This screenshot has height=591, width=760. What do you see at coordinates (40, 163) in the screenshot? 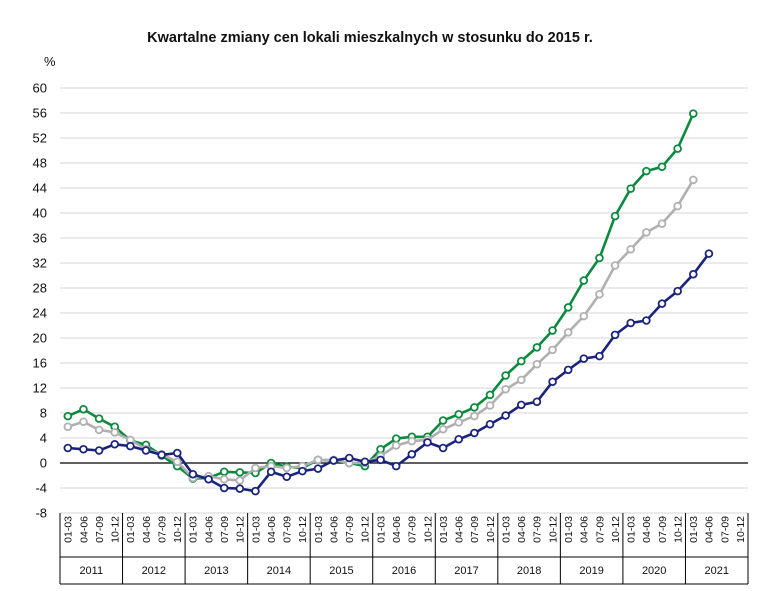
I see `y-tick-label: 48` at bounding box center [40, 163].